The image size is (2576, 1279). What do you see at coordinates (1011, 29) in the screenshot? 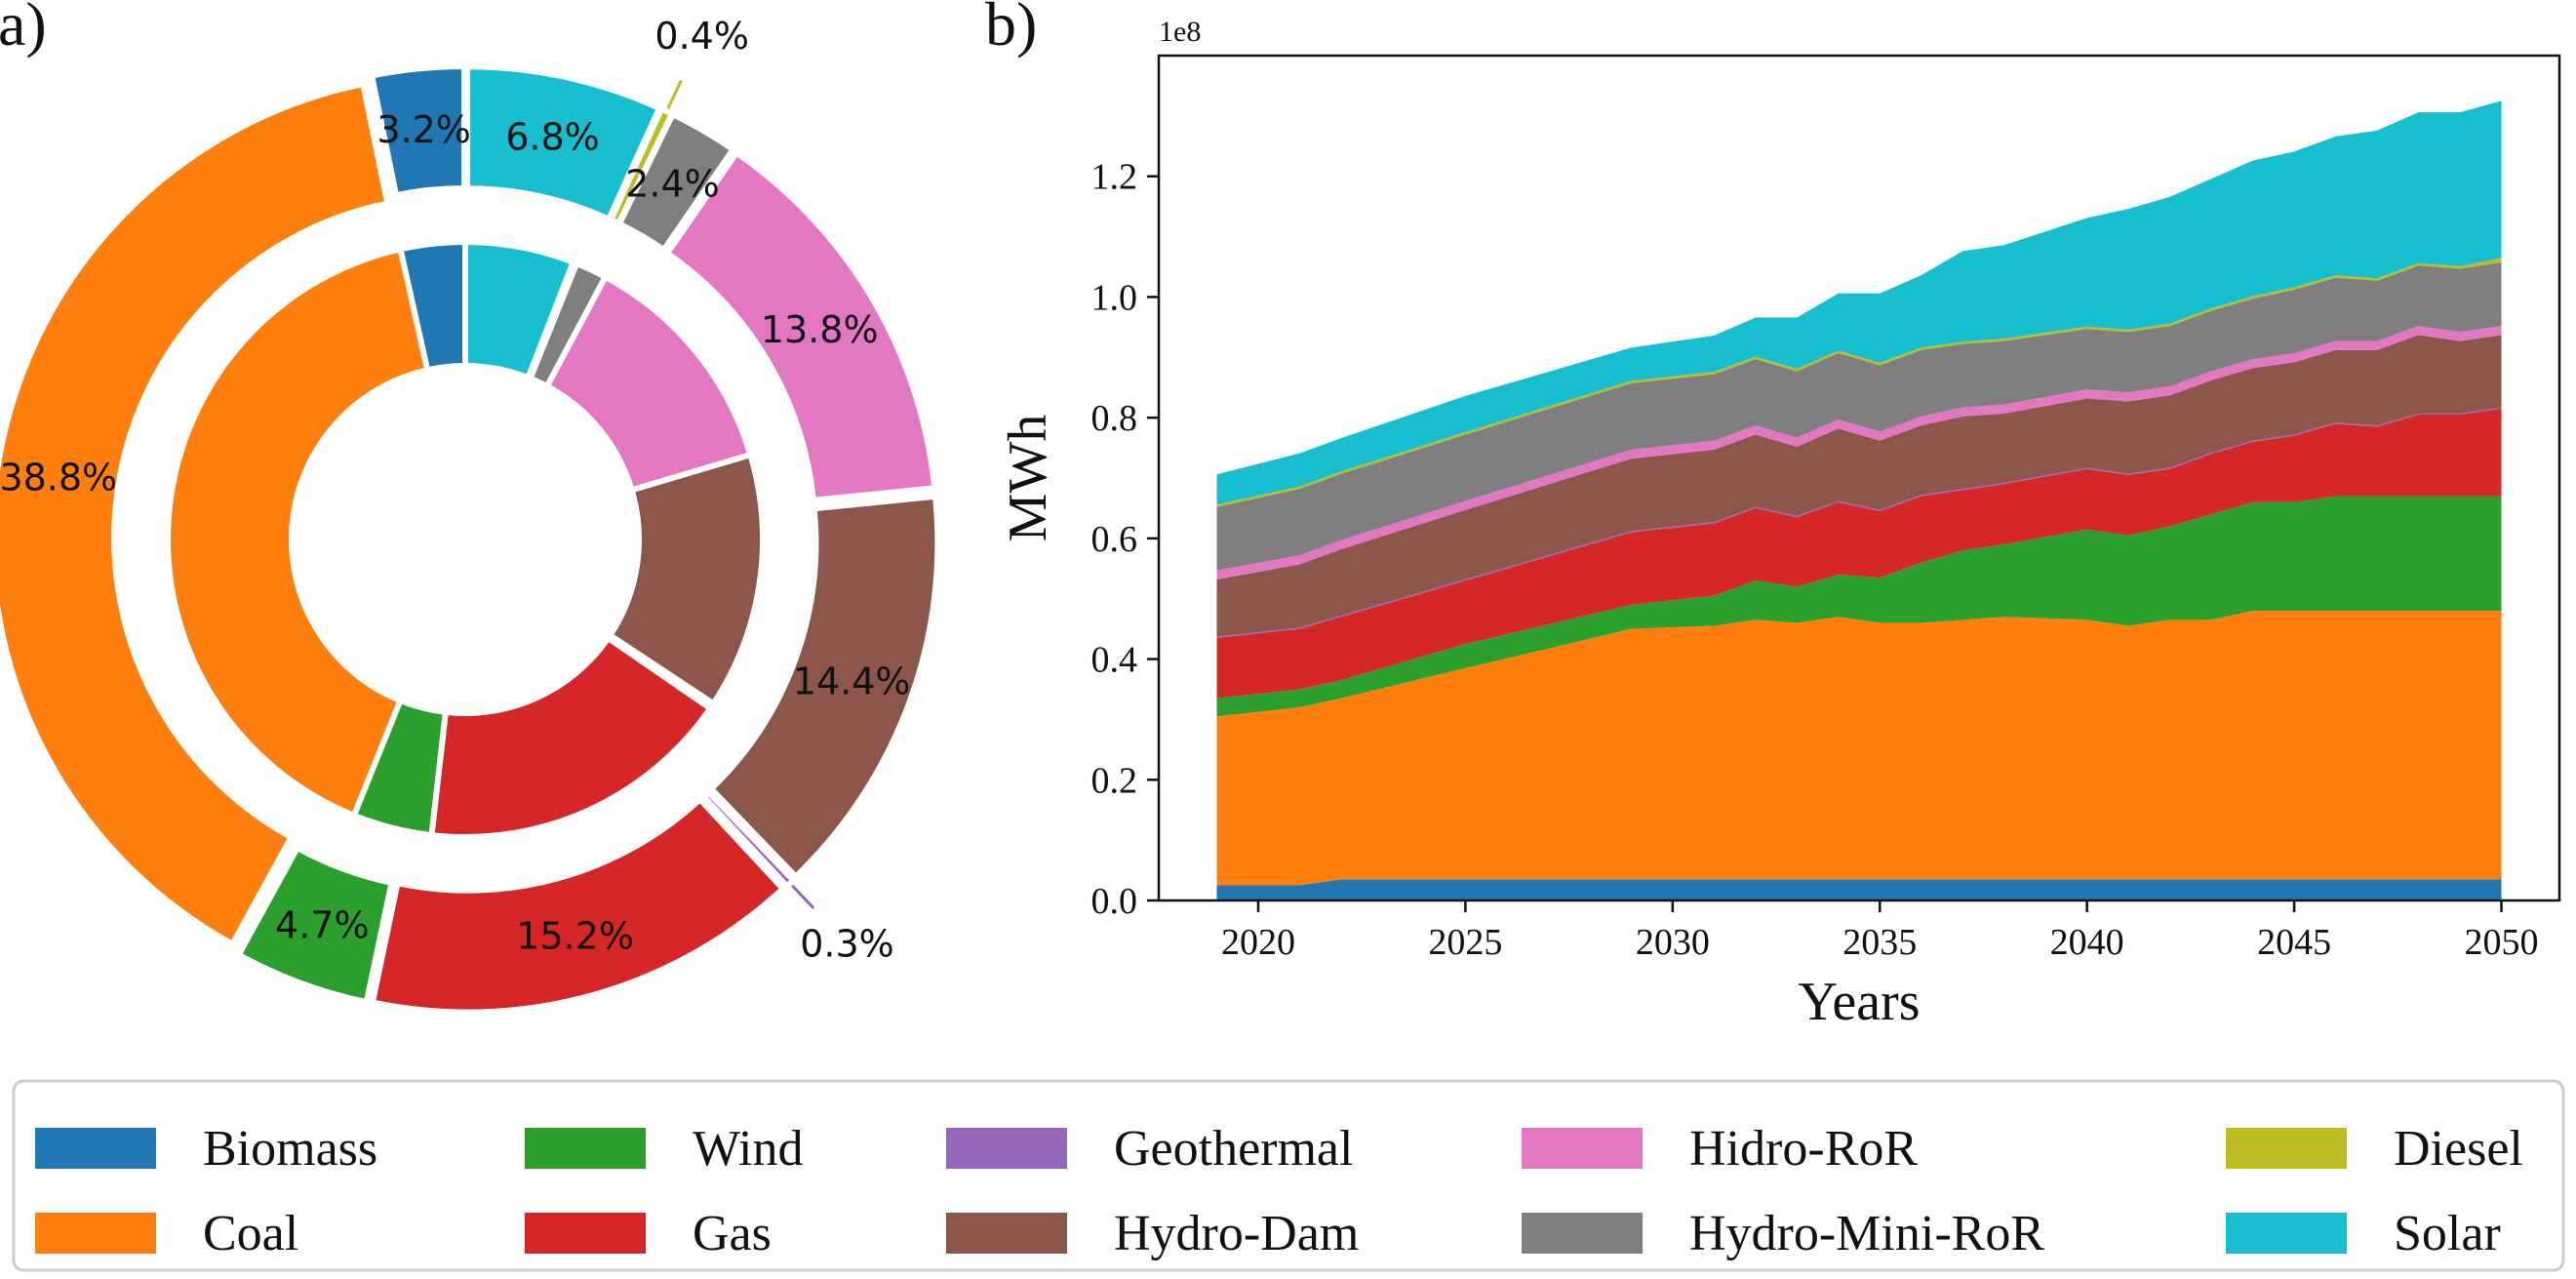
I see `panel-b-label: b)` at bounding box center [1011, 29].